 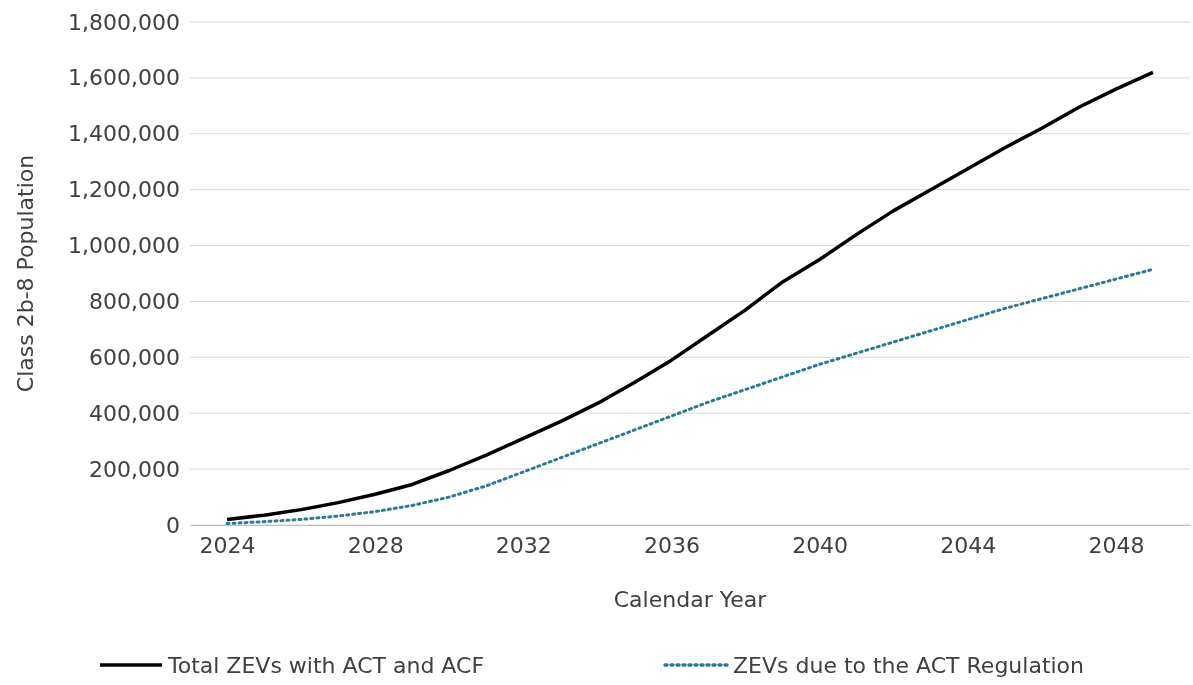 I want to click on legend-label: Total ZEVs with ACT and ACF, so click(x=326, y=665).